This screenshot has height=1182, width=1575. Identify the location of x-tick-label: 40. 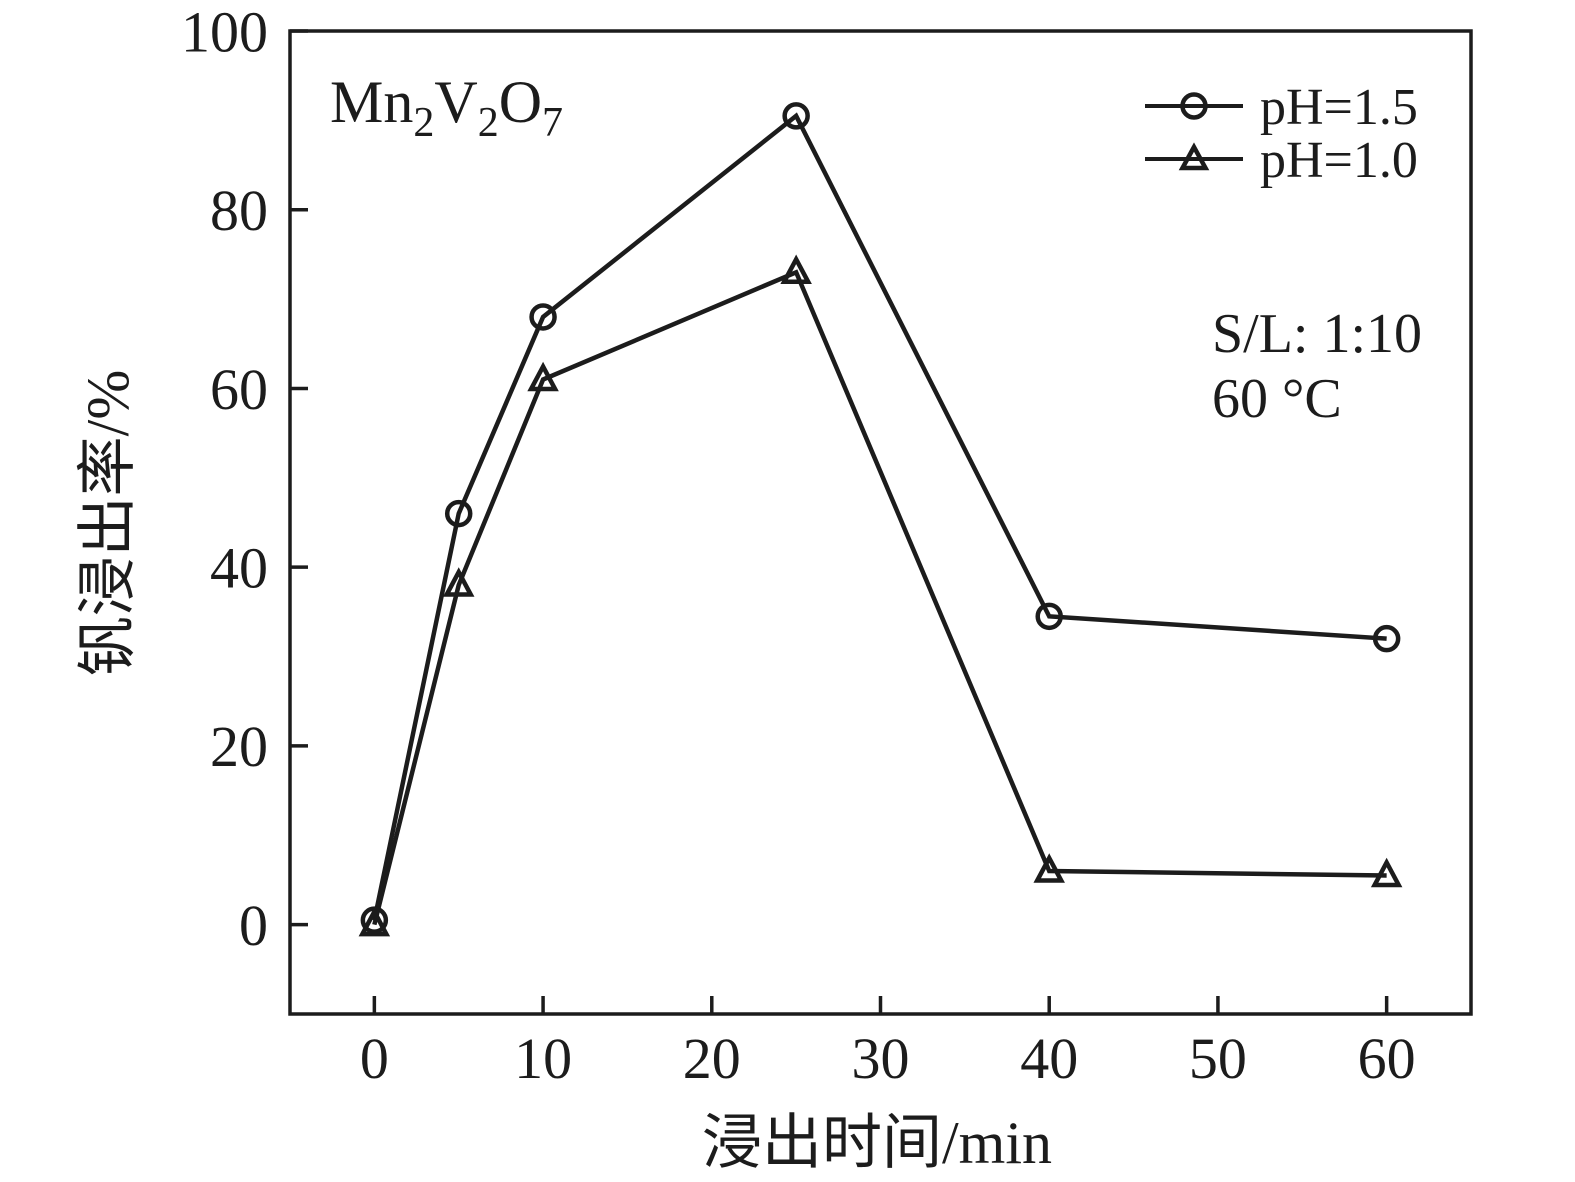
(1049, 1058).